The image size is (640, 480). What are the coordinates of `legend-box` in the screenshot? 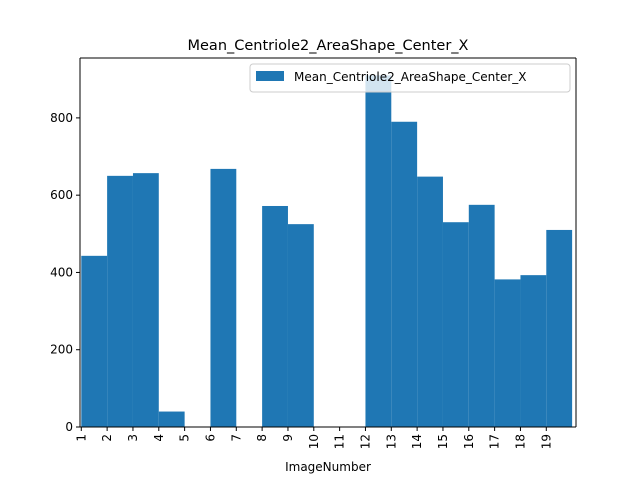 It's located at (410, 78).